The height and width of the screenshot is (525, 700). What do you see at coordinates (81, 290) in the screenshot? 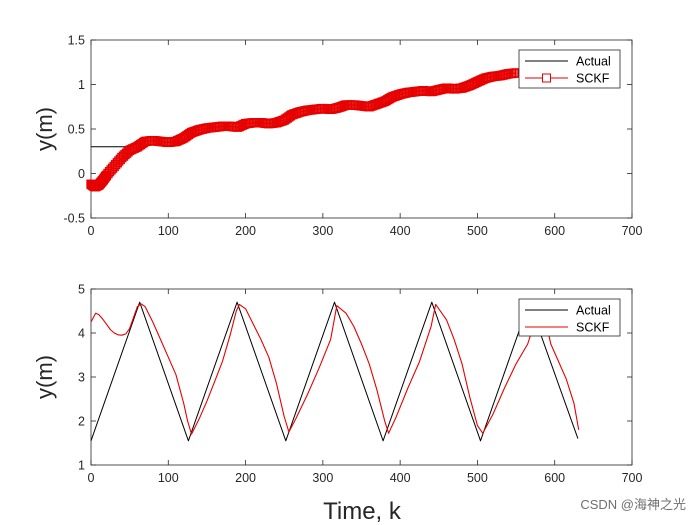
I see `y-tick-label: 5` at bounding box center [81, 290].